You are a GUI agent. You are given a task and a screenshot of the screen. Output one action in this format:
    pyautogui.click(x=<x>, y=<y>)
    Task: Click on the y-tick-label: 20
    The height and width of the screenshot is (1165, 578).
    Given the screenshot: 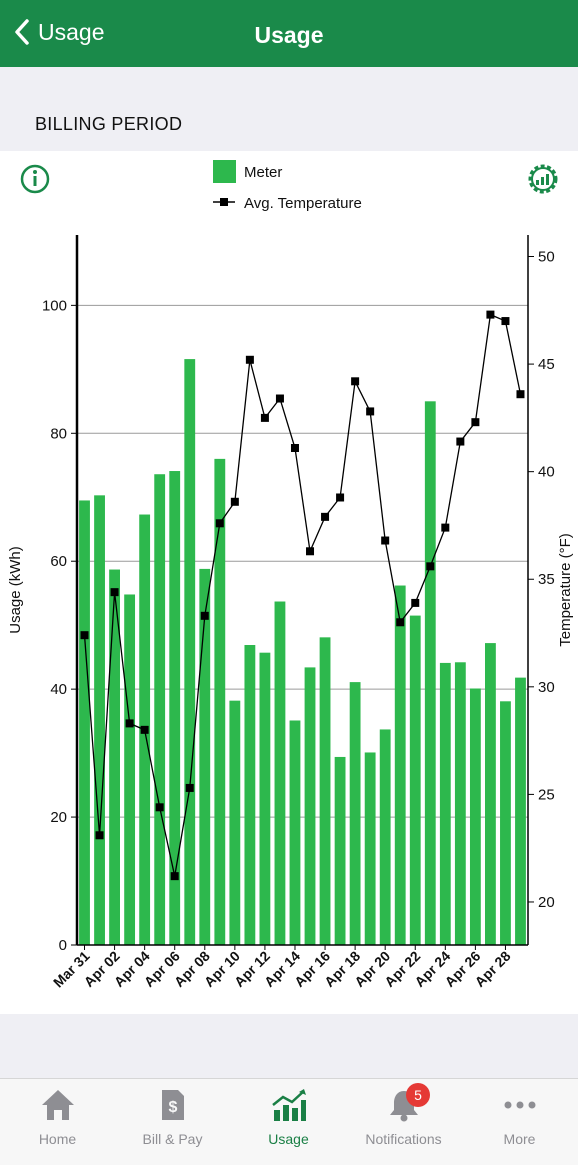 What is the action you would take?
    pyautogui.click(x=58, y=817)
    